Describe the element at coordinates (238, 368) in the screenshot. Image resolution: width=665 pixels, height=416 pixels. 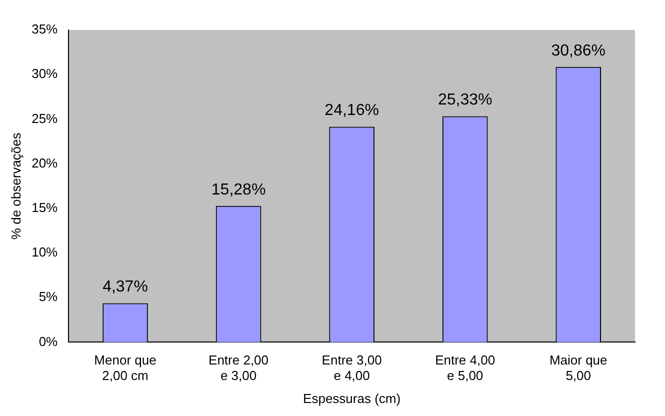
I see `x-tick-label: Entre 2,00 e 3,00` at that location.